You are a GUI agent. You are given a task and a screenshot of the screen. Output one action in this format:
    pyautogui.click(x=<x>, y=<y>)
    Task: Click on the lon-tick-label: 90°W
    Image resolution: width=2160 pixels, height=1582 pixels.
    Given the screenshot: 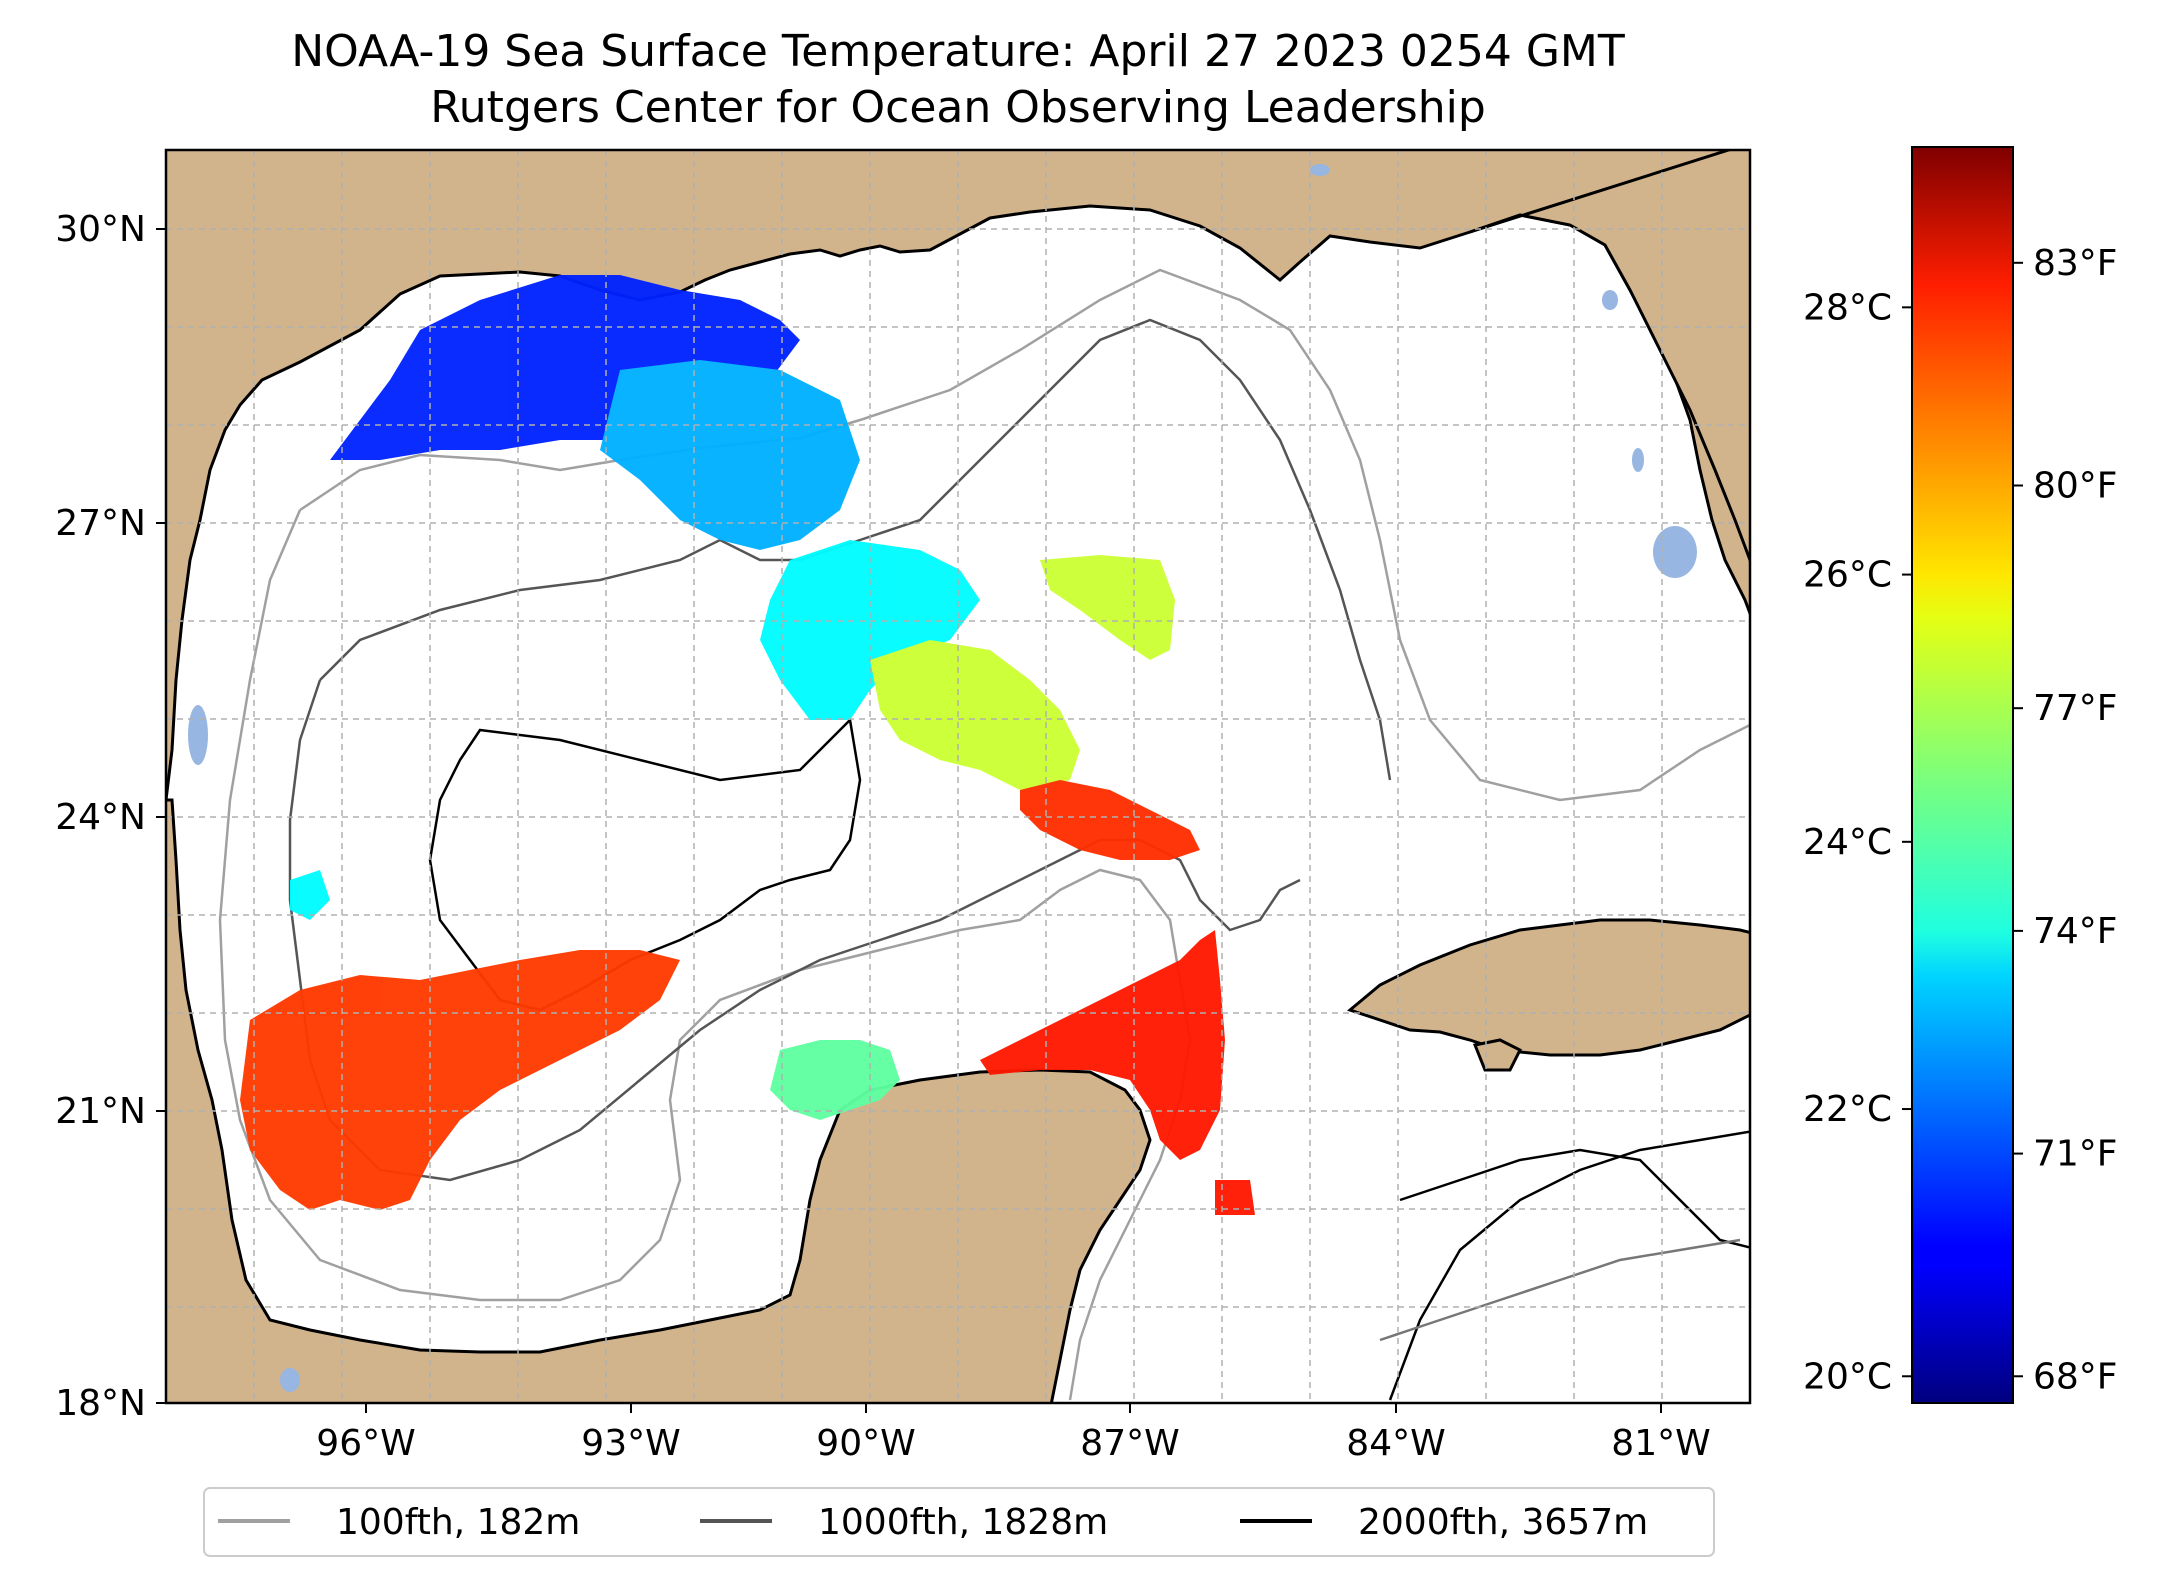 What is the action you would take?
    pyautogui.click(x=865, y=1443)
    